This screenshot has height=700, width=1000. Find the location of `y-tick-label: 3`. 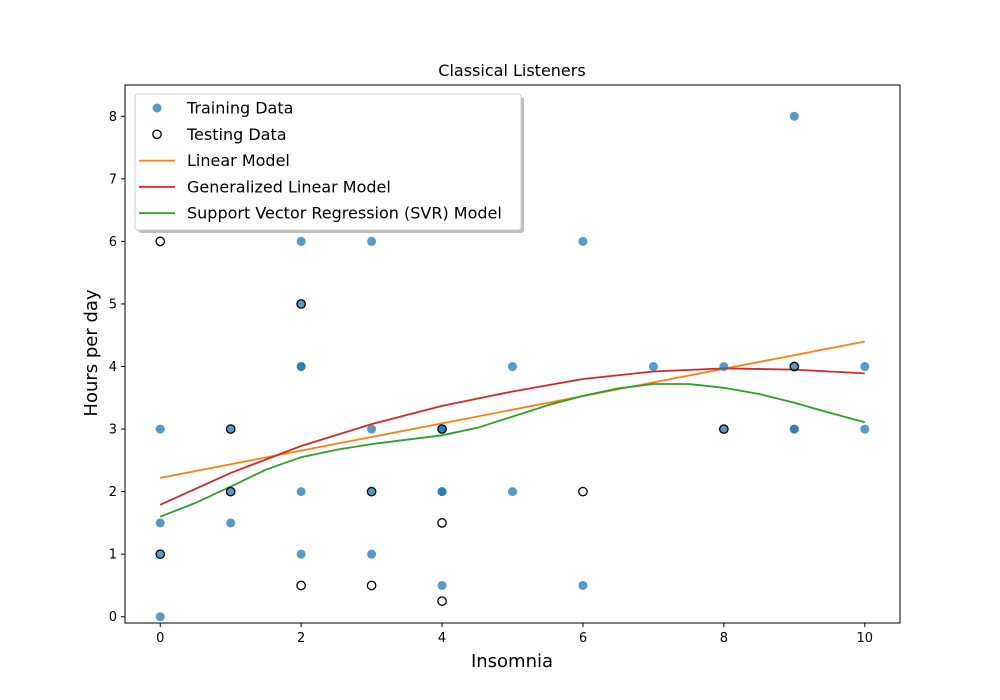

y-tick-label: 3 is located at coordinates (113, 430).